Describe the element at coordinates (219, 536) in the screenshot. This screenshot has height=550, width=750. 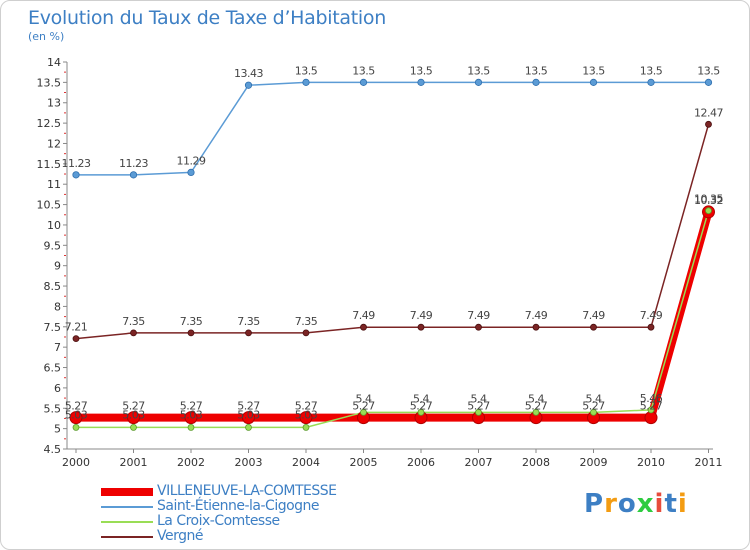
I see `legend-item-vergne: Vergné` at that location.